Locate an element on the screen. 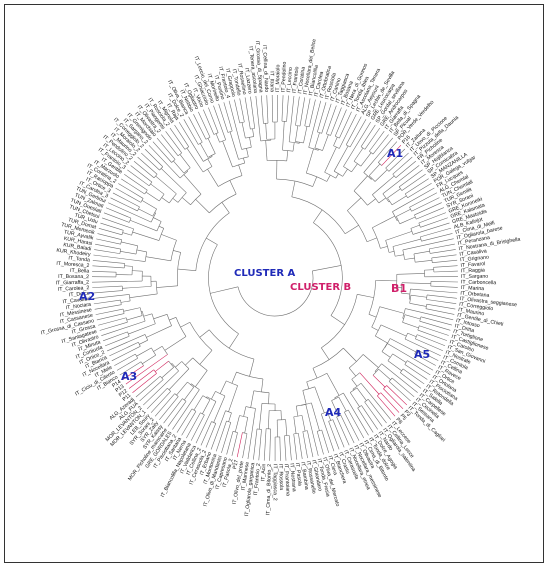 The image size is (550, 569). leaf-label: IT_Pasola is located at coordinates (298, 474).